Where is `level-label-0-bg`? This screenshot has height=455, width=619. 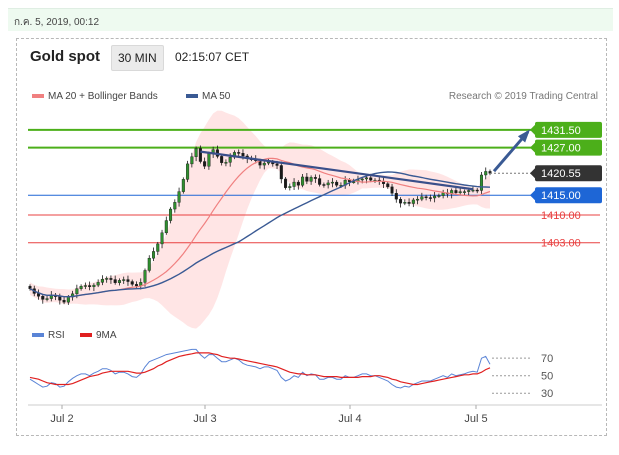
level-label-0-bg is located at coordinates (568, 129).